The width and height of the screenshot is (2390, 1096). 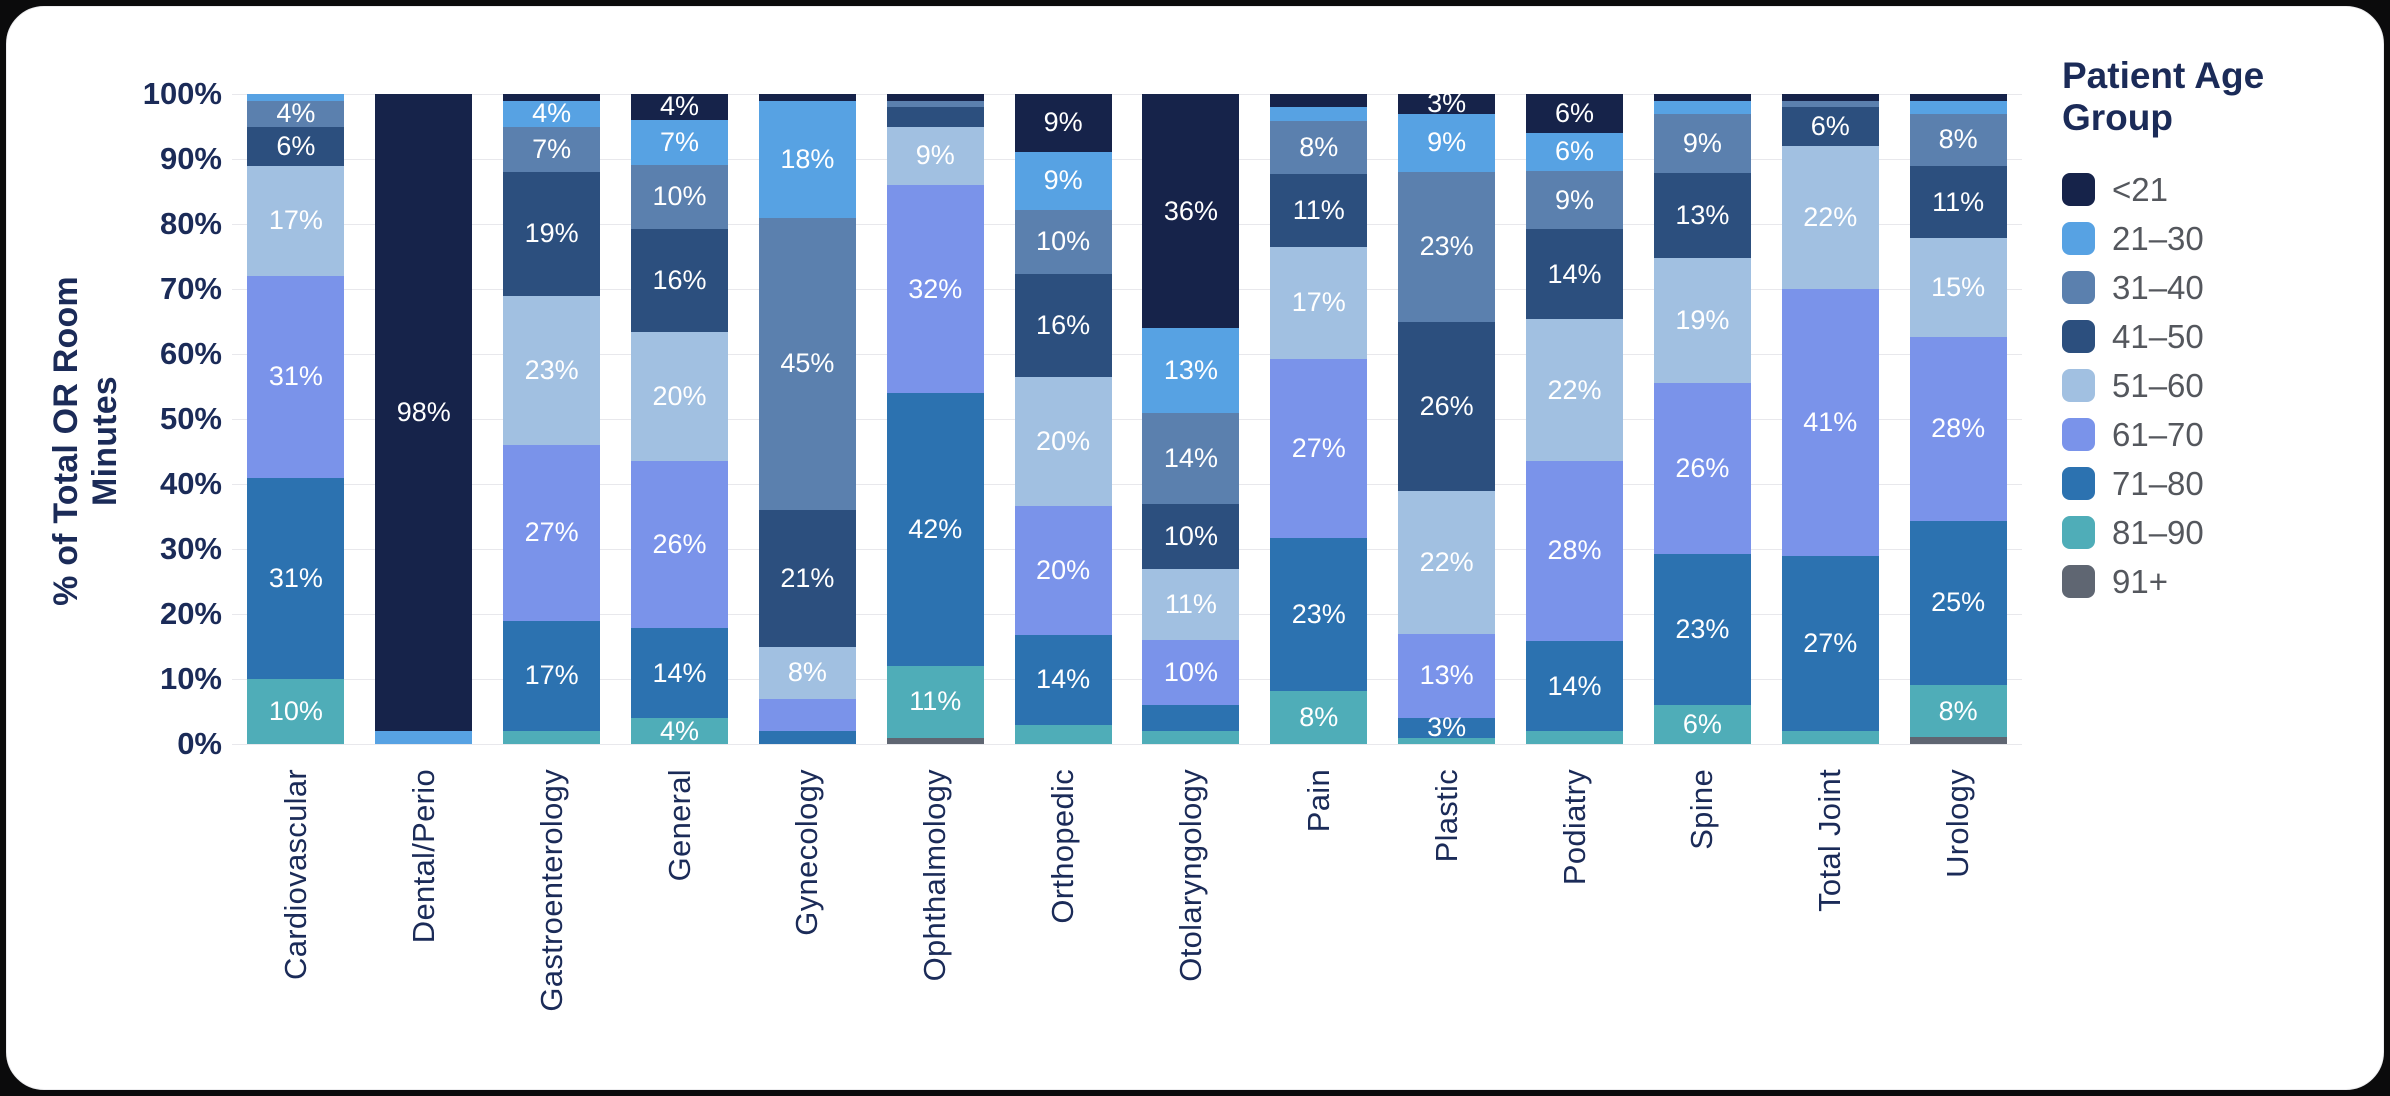 What do you see at coordinates (679, 106) in the screenshot?
I see `bar-segment-age-<21: 4%` at bounding box center [679, 106].